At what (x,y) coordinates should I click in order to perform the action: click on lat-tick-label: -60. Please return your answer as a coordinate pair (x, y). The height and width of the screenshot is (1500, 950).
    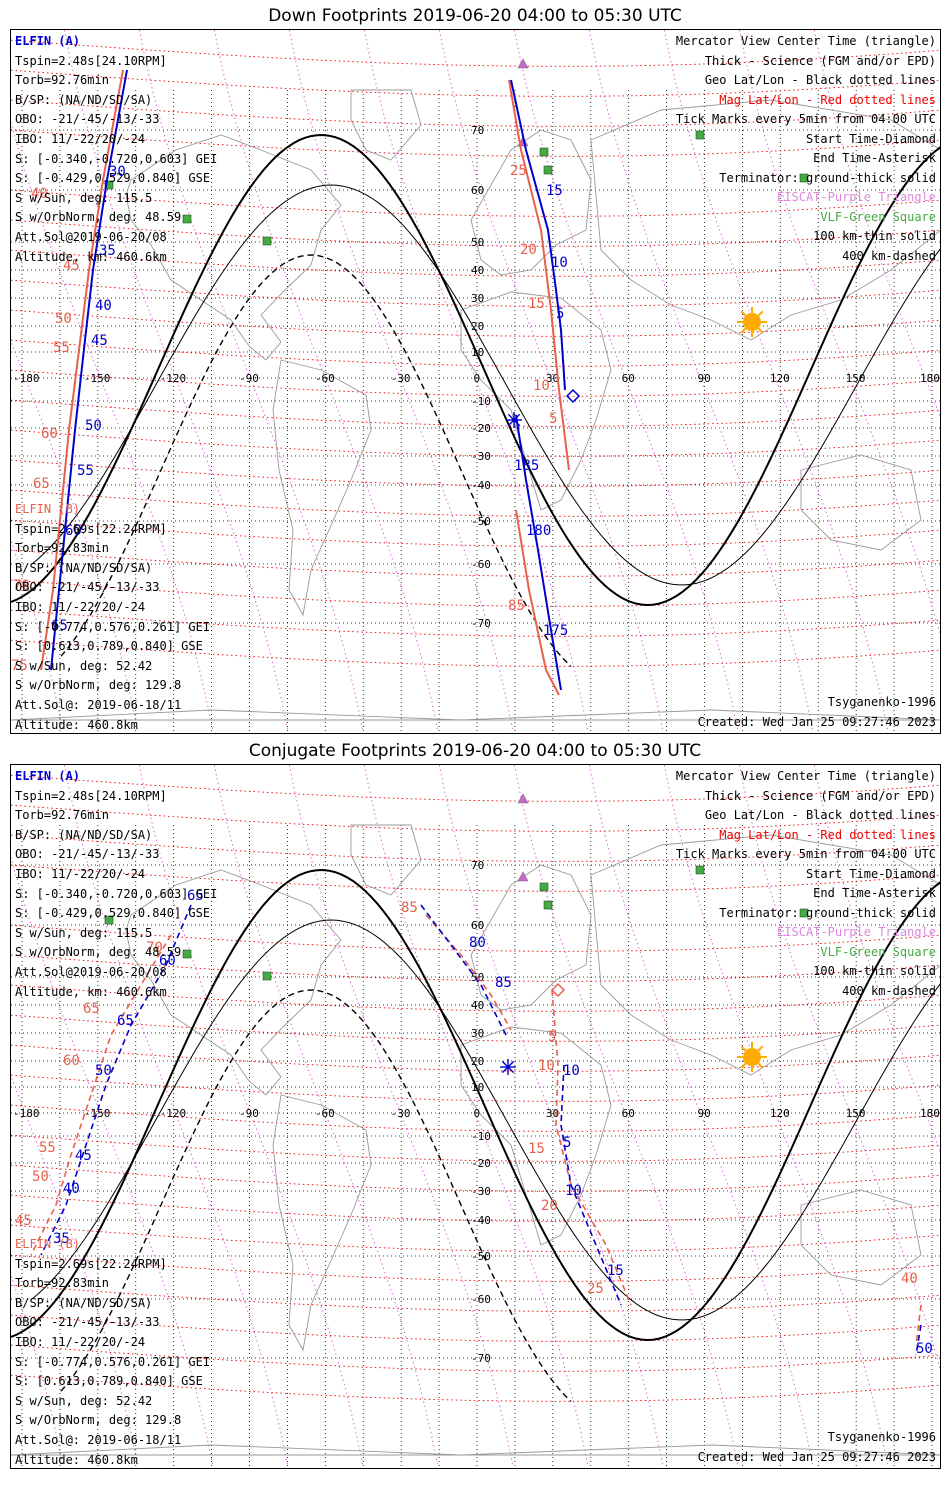
    Looking at the image, I should click on (481, 1299).